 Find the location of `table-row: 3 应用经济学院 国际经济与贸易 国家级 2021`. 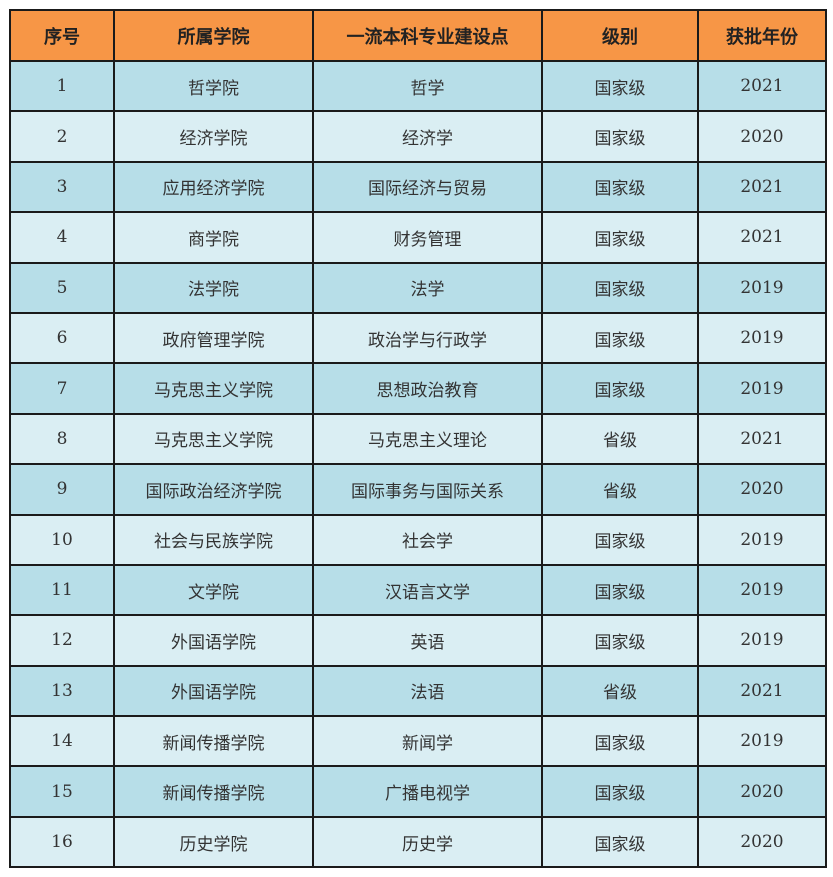

table-row: 3 应用经济学院 国际经济与贸易 国家级 2021 is located at coordinates (418, 187).